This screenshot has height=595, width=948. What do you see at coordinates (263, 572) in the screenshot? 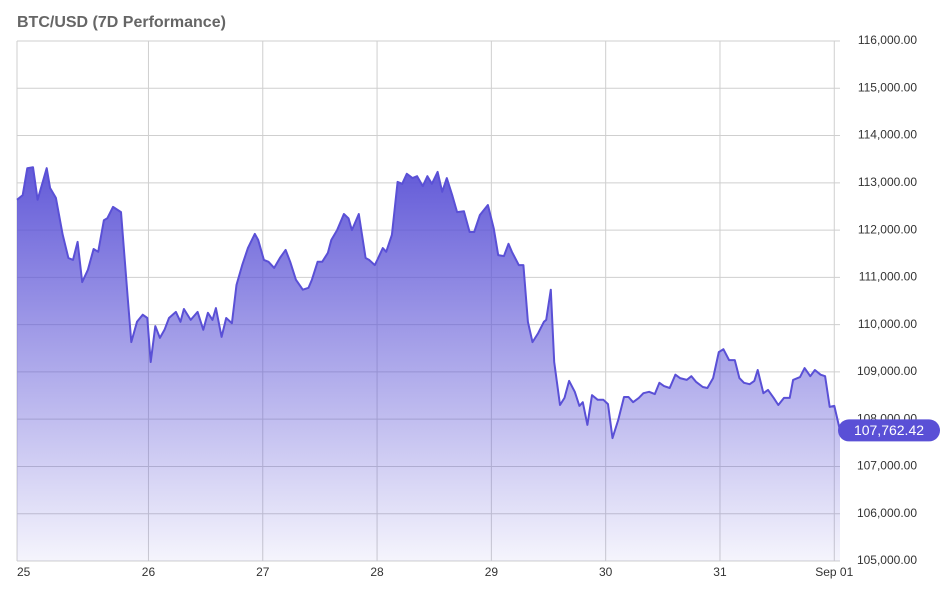
I see `x-tick-label: 27` at bounding box center [263, 572].